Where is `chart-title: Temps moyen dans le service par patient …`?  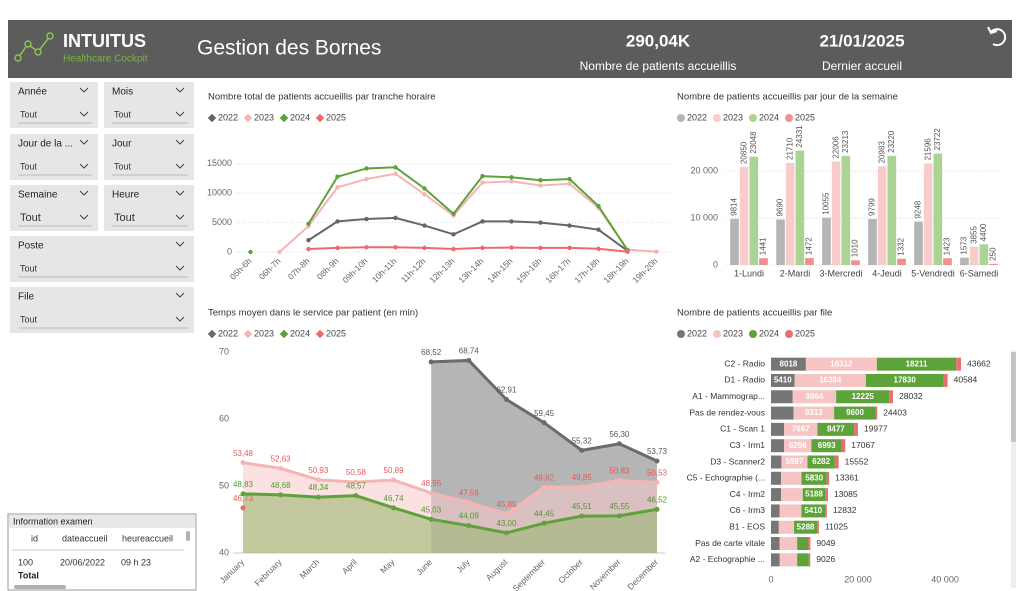
chart-title: Temps moyen dans le service par patient … is located at coordinates (313, 313).